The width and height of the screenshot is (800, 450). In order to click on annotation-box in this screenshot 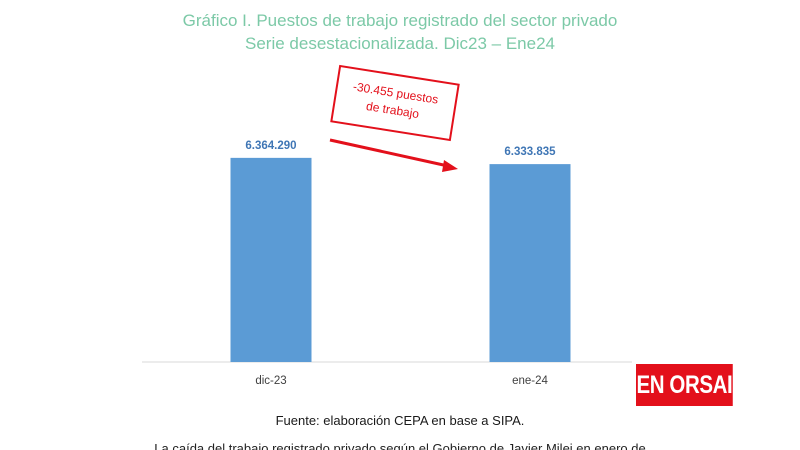, I will do `click(395, 103)`.